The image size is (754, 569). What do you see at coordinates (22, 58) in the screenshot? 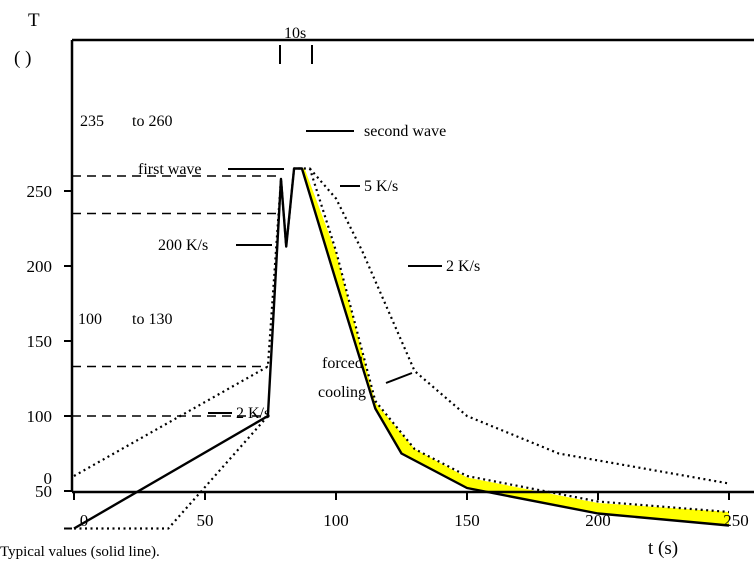
I see `y-axis-unit: ( )` at bounding box center [22, 58].